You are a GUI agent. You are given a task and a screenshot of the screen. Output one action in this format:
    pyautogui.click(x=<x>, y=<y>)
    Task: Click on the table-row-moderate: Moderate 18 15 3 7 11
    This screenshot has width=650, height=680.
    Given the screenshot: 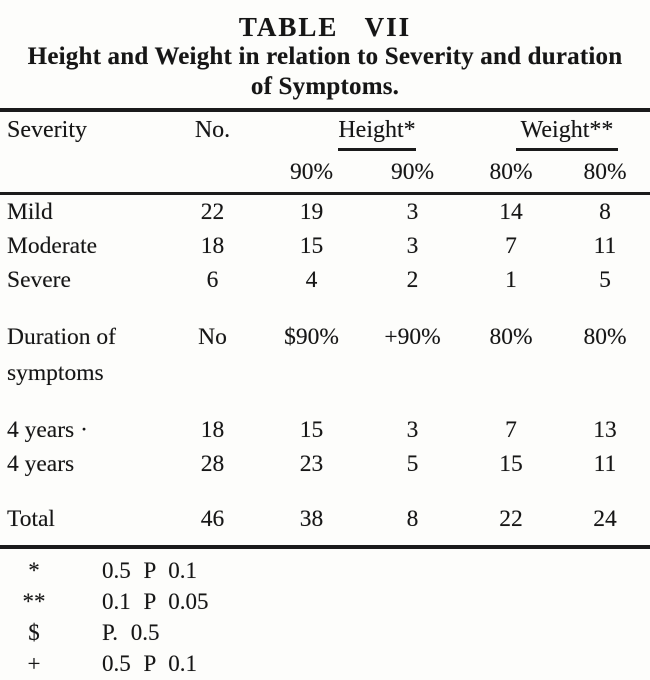 What is the action you would take?
    pyautogui.click(x=325, y=246)
    